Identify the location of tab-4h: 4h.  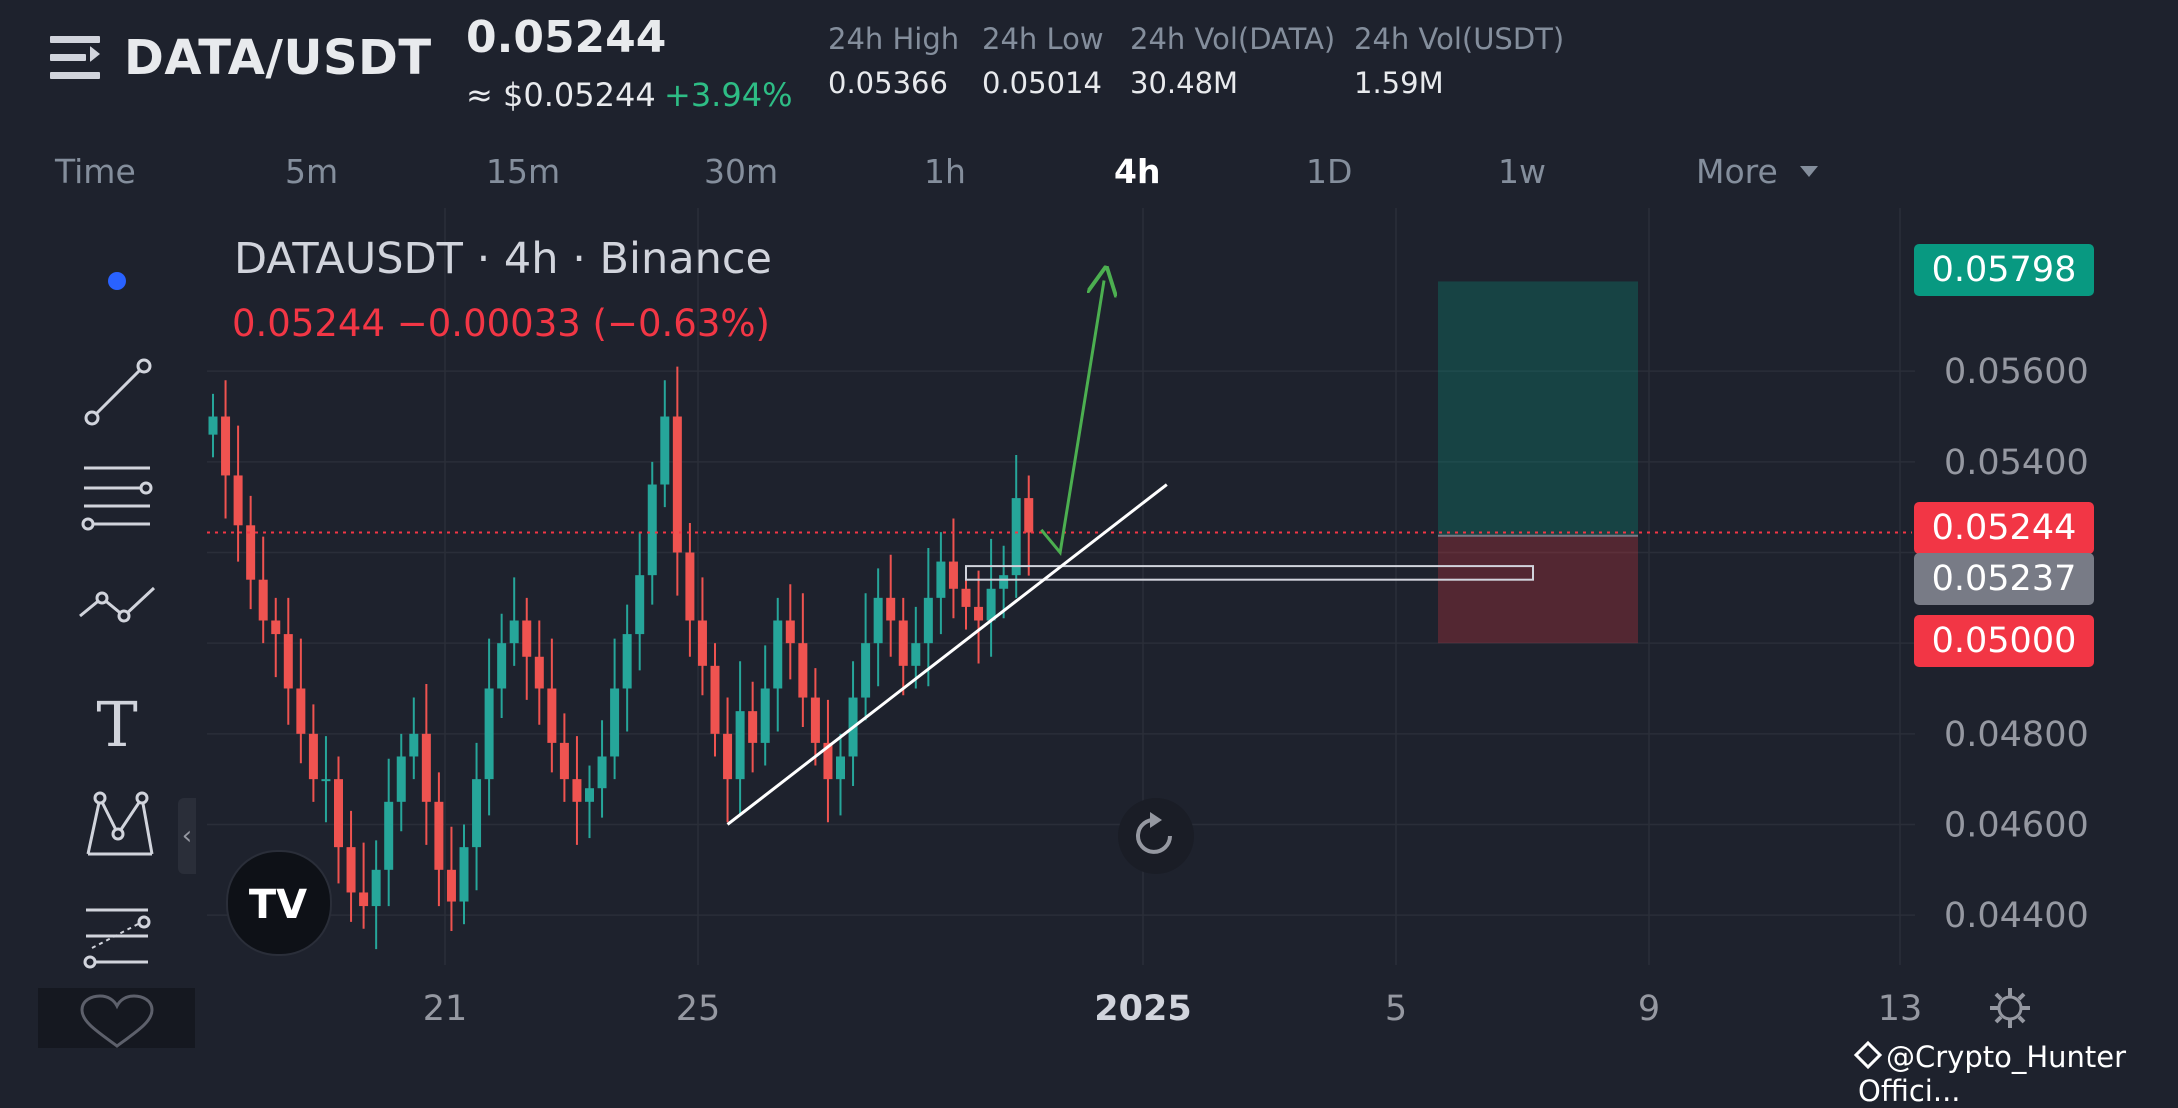
(1137, 171).